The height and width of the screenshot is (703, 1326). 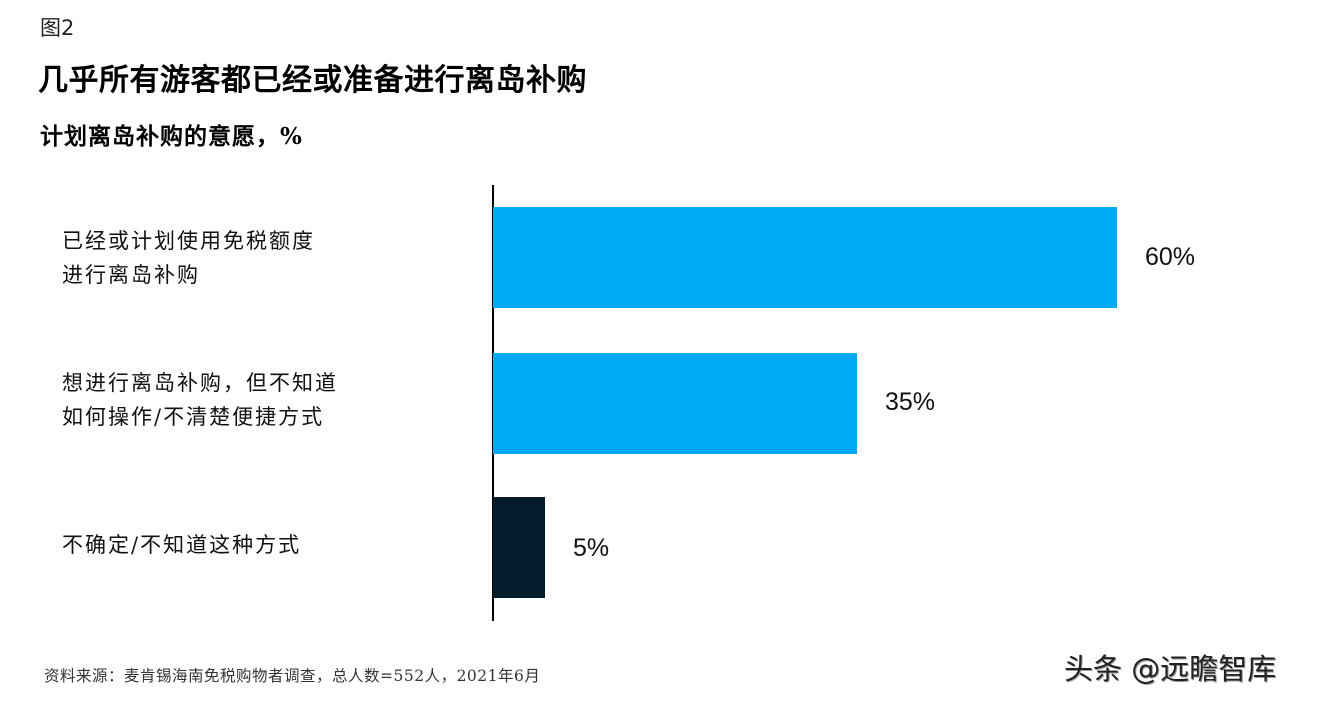 I want to click on chart-subtitle: 计划离岛补购的意愿，%, so click(x=171, y=136).